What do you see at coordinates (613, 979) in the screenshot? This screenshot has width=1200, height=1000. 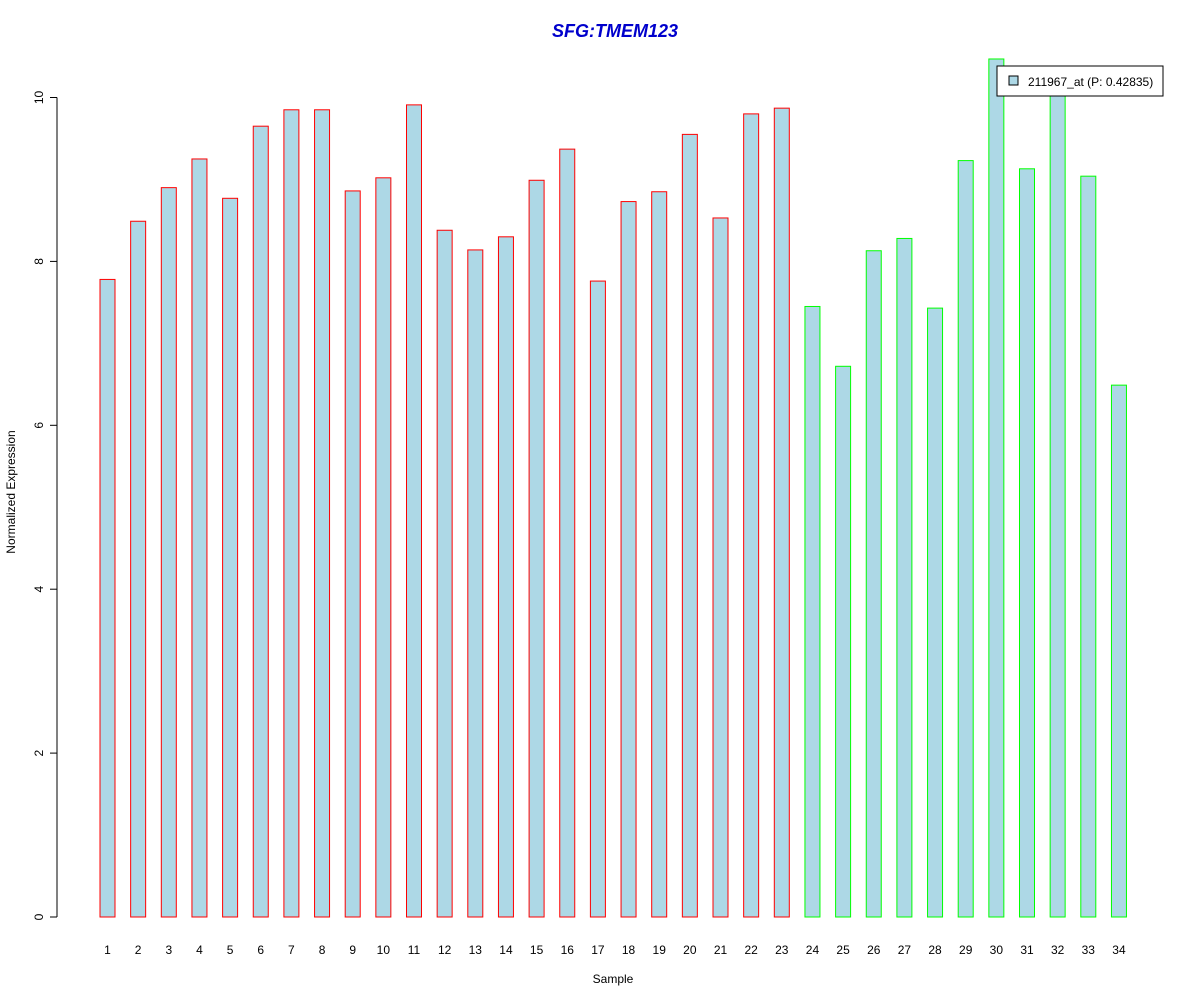 I see `x-axis-label: Sample` at bounding box center [613, 979].